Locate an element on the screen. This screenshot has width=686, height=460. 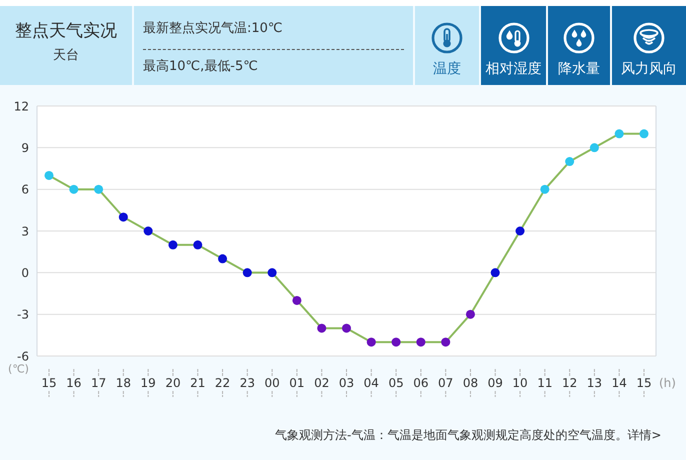
x-tick-label: 20 is located at coordinates (173, 383).